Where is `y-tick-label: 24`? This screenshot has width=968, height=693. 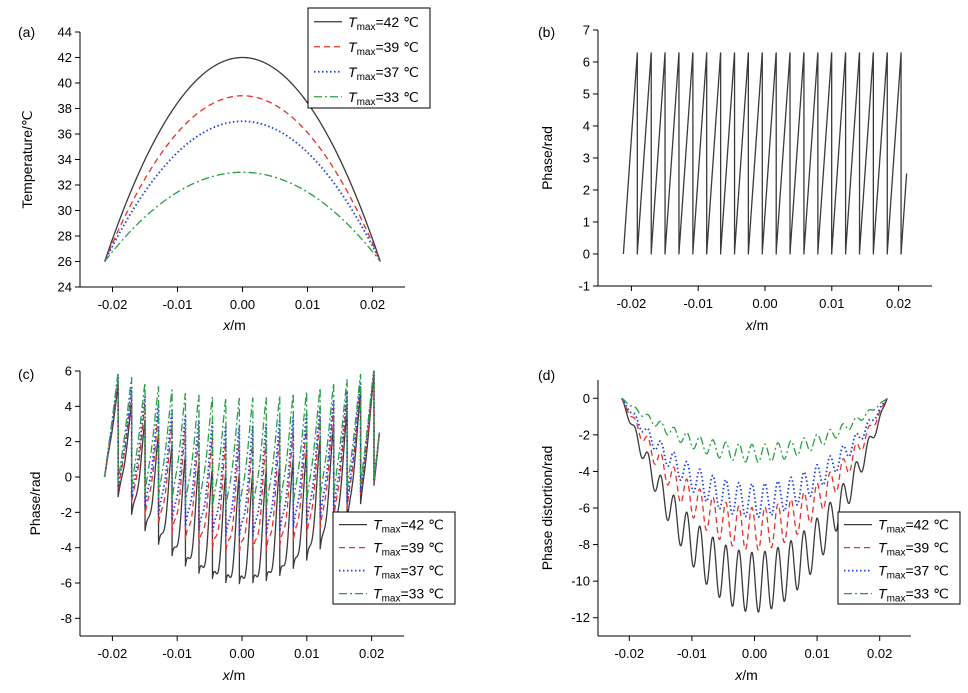 y-tick-label: 24 is located at coordinates (65, 287).